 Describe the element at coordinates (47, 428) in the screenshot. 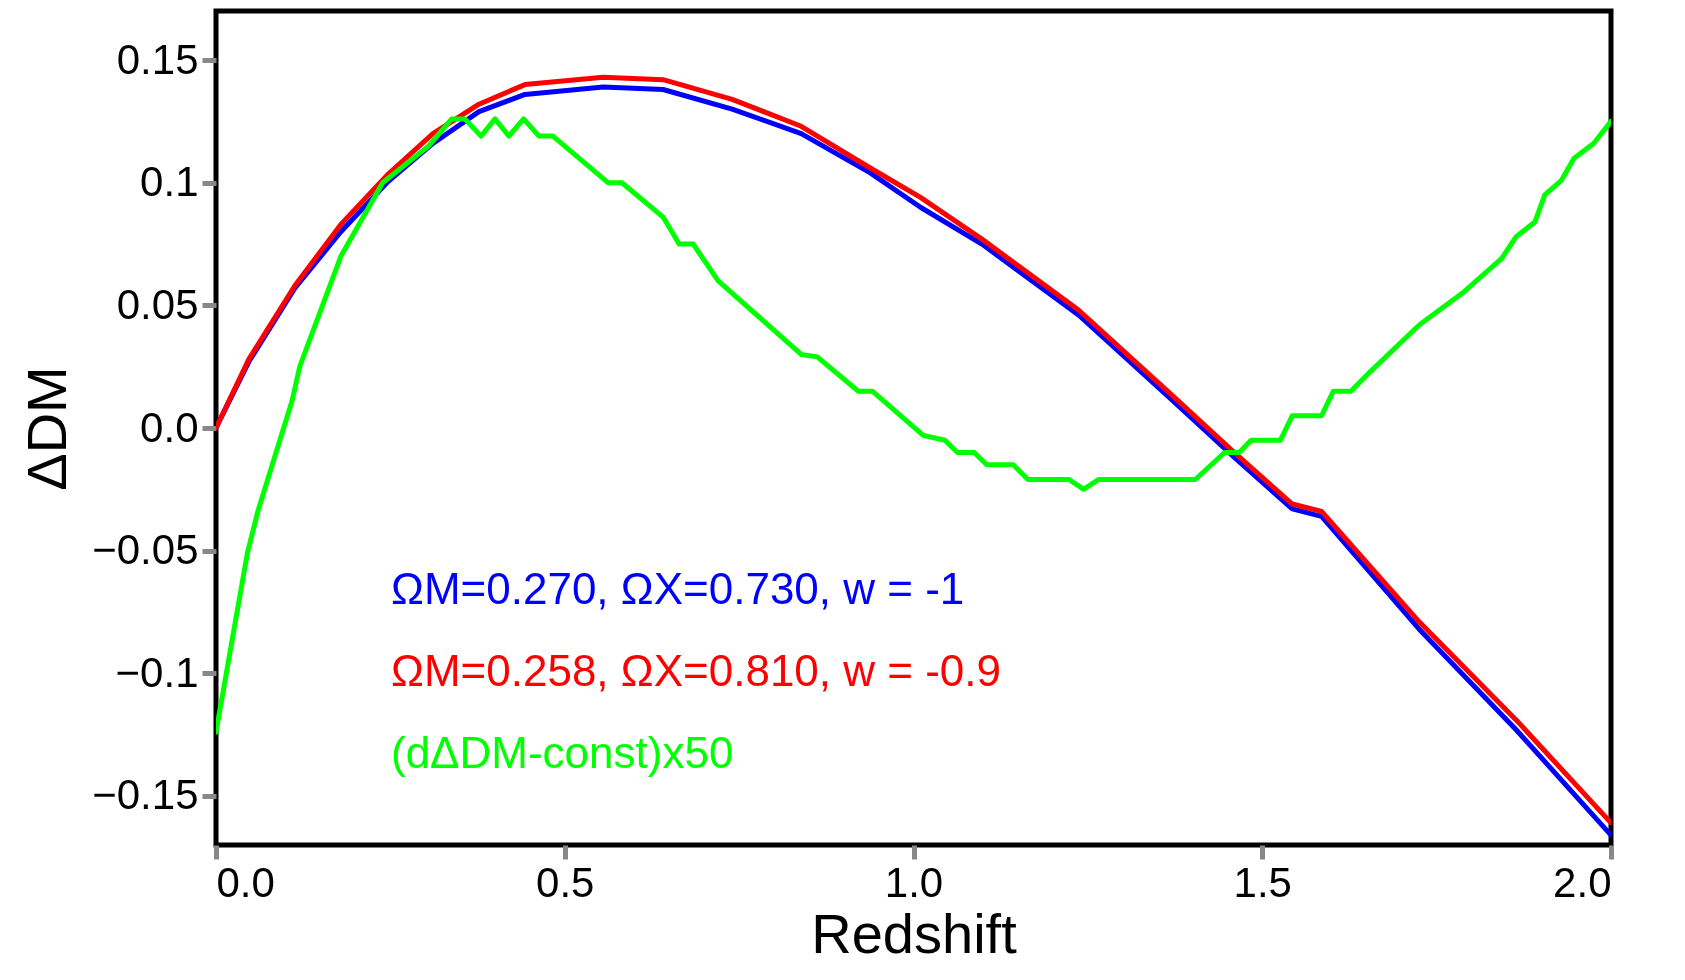

I see `y-axis-title: ΔDM` at that location.